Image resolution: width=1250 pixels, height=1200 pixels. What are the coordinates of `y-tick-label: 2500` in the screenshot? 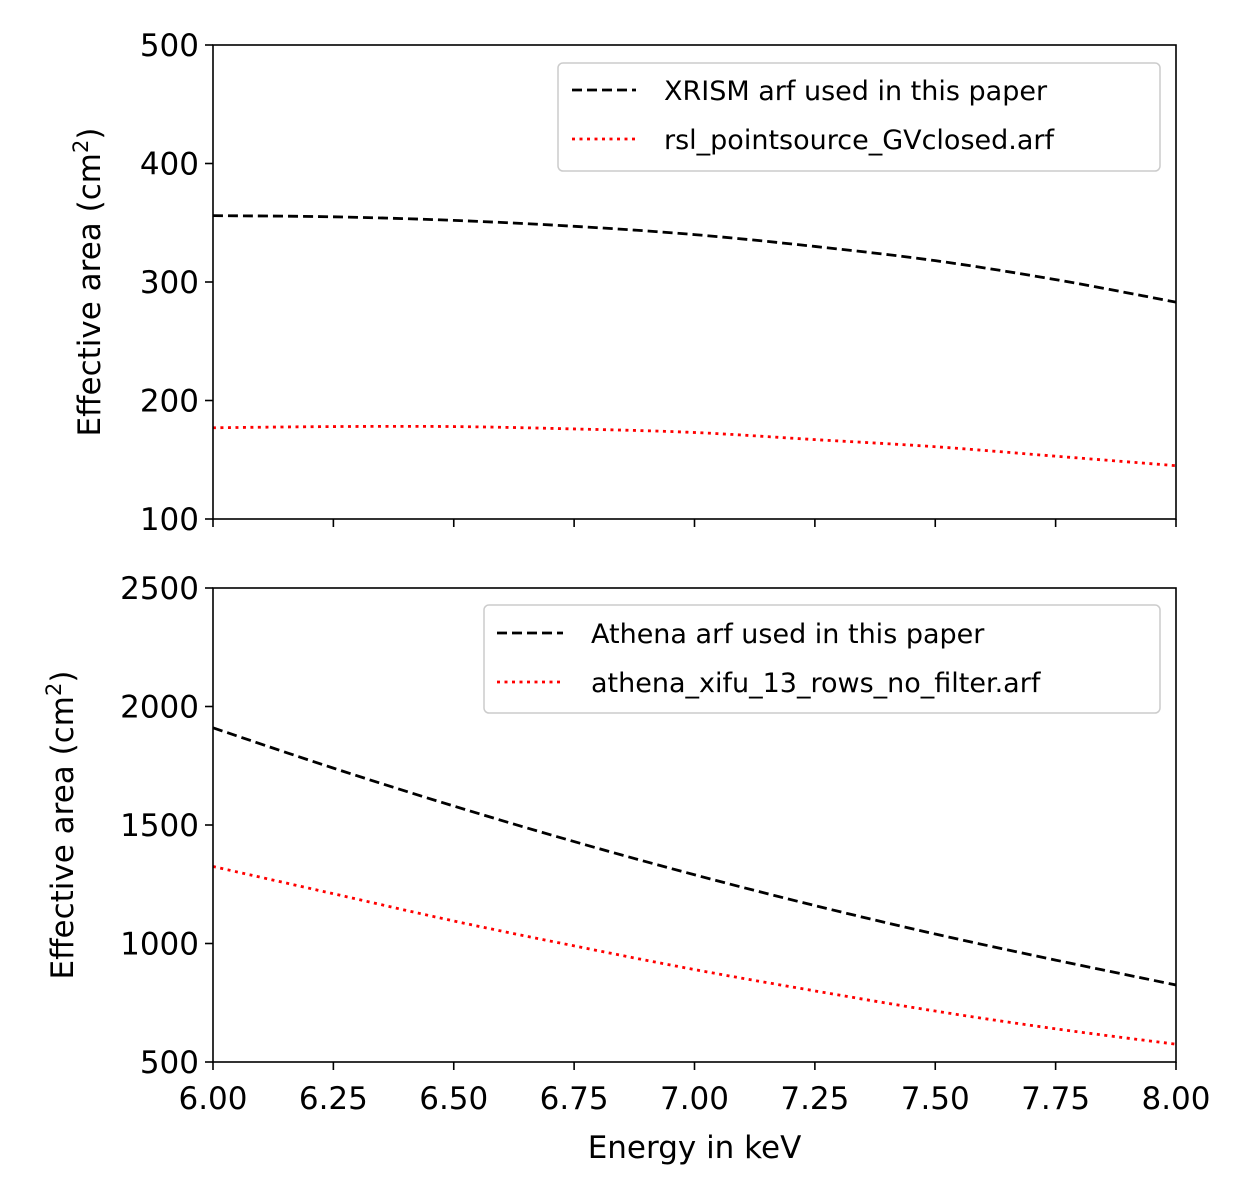 It's located at (159, 589).